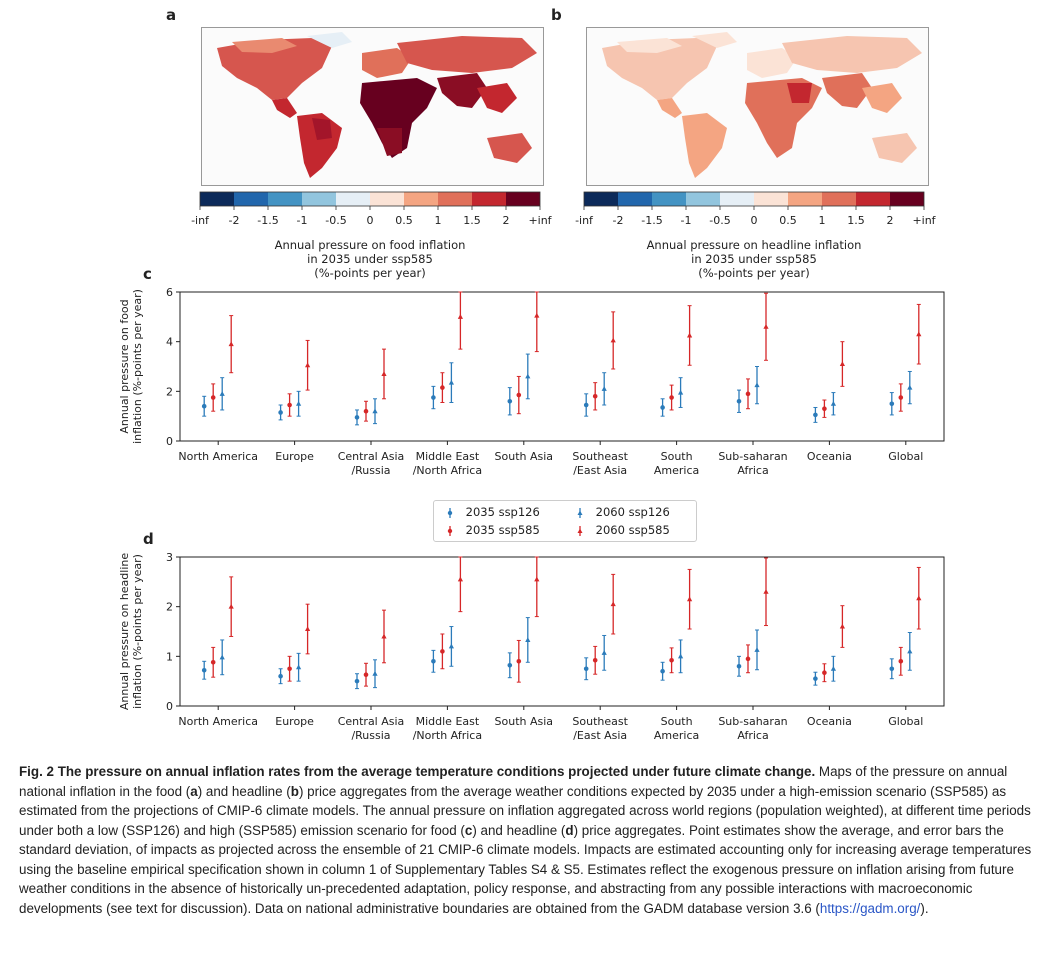 The width and height of the screenshot is (1056, 962). I want to click on colorbar-tick-label: -1.5, so click(267, 220).